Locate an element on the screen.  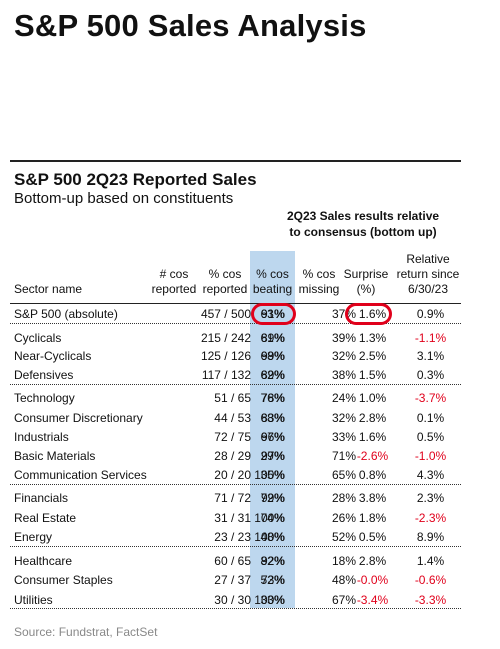
cell-relative: -0.6% is located at coordinates (430, 580).